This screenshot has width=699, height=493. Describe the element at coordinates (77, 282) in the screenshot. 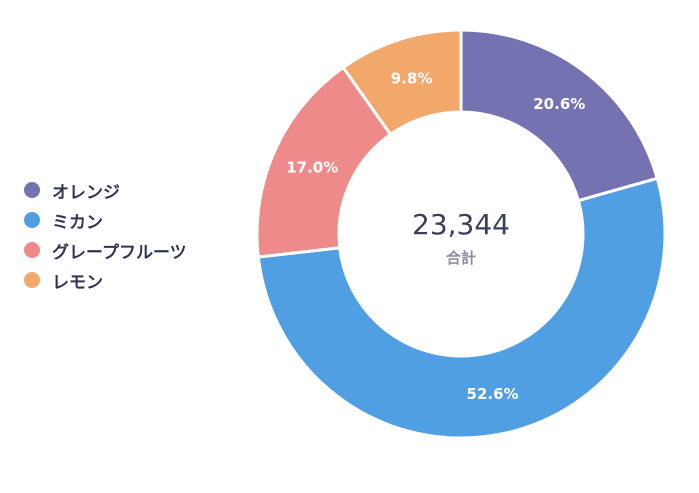

I see `legend-label-lemon: レモン` at that location.